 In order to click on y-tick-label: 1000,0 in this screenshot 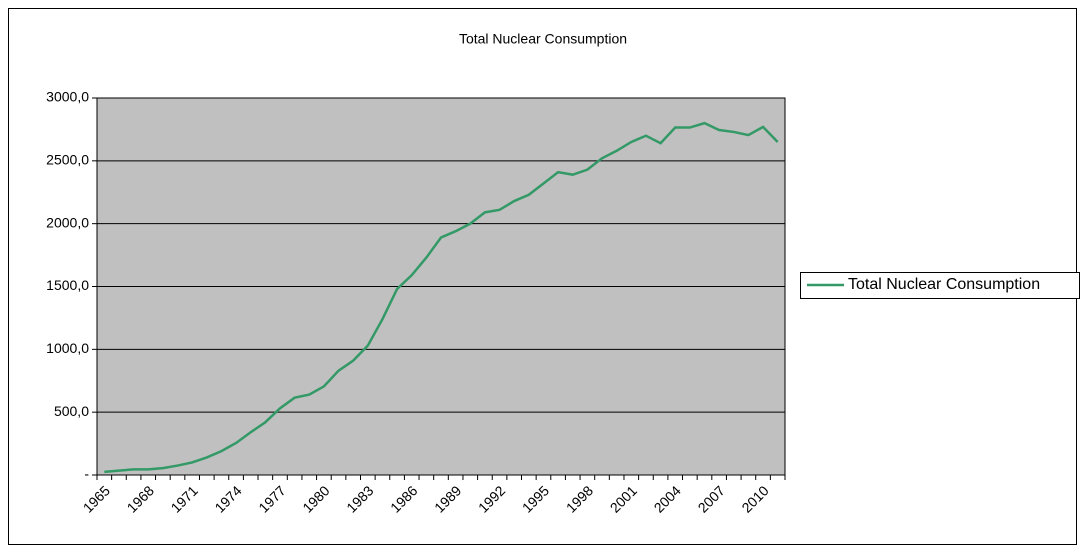, I will do `click(67, 348)`.